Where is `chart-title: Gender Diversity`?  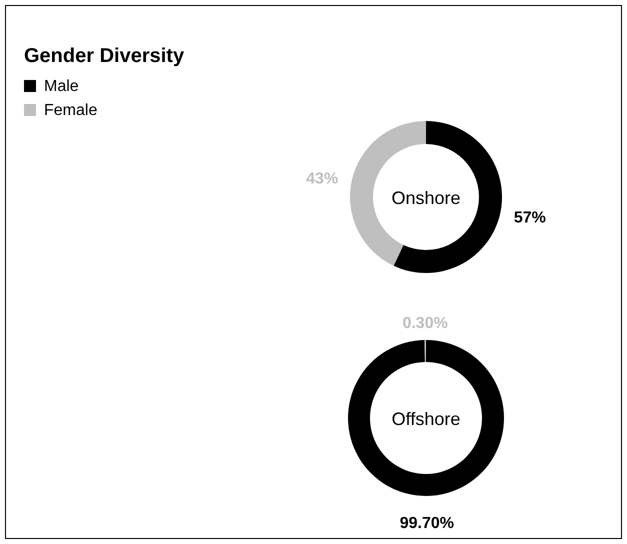 chart-title: Gender Diversity is located at coordinates (104, 56).